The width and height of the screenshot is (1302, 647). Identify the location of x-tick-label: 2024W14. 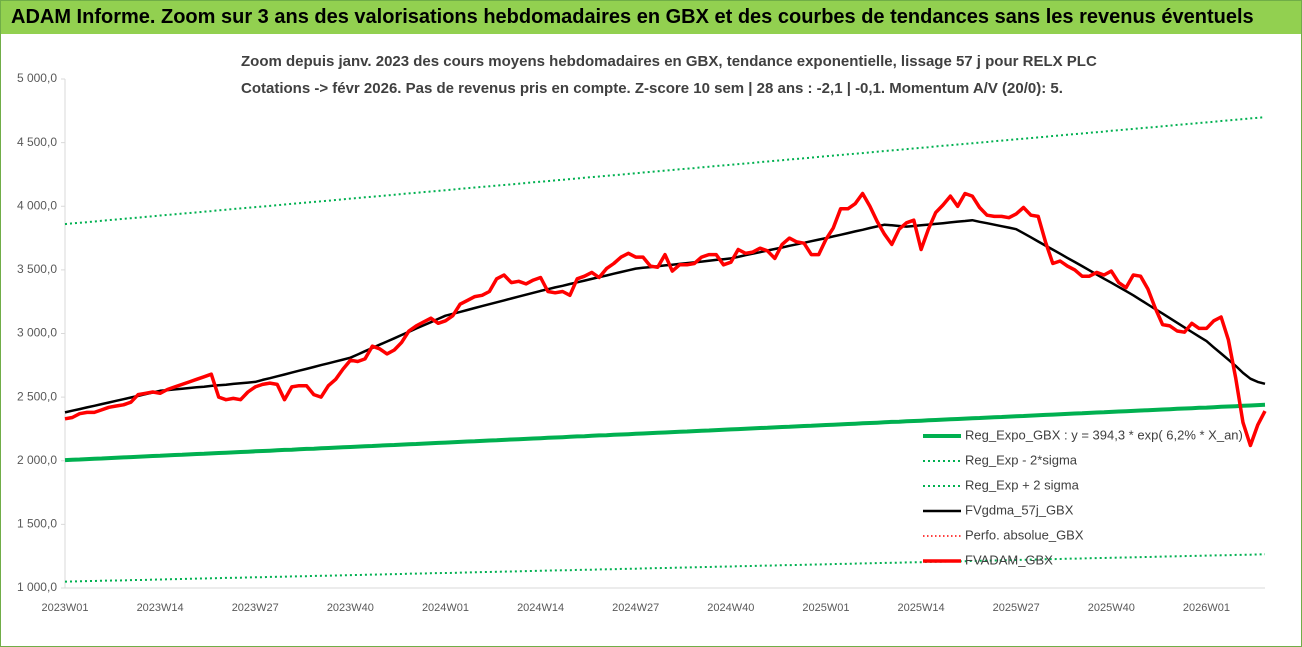
(540, 608).